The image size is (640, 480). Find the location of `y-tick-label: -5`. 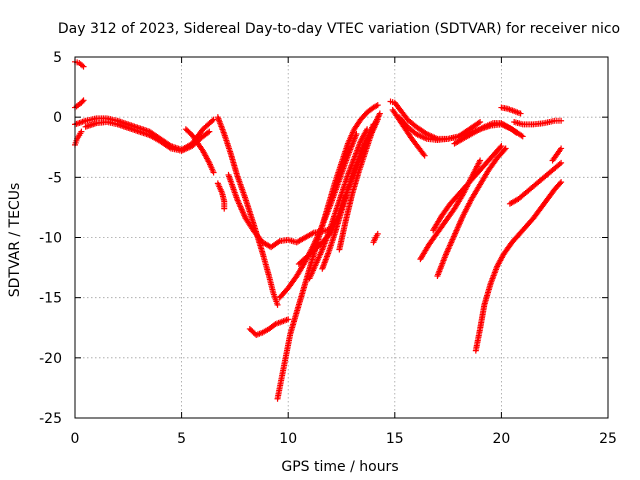

y-tick-label: -5 is located at coordinates (55, 178).